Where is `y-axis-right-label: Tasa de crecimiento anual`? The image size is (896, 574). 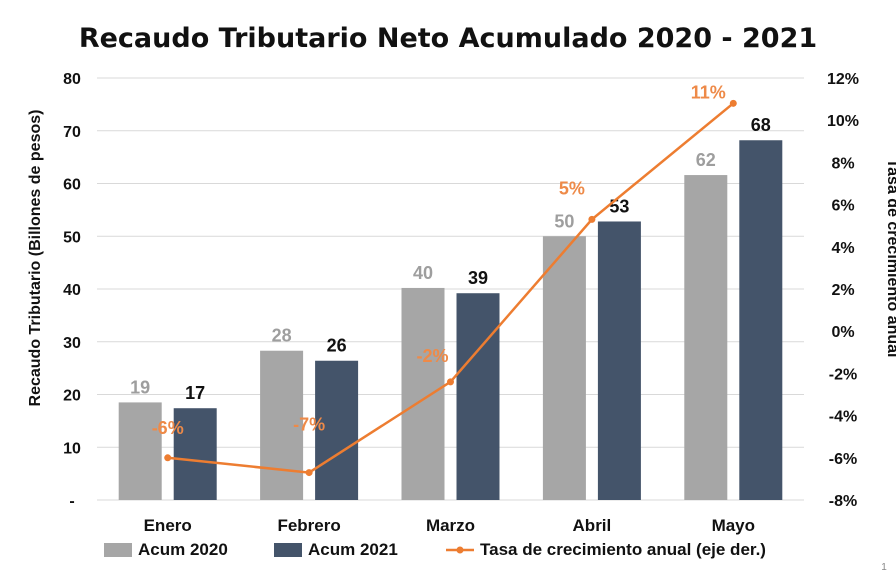 y-axis-right-label: Tasa de crecimiento anual is located at coordinates (890, 258).